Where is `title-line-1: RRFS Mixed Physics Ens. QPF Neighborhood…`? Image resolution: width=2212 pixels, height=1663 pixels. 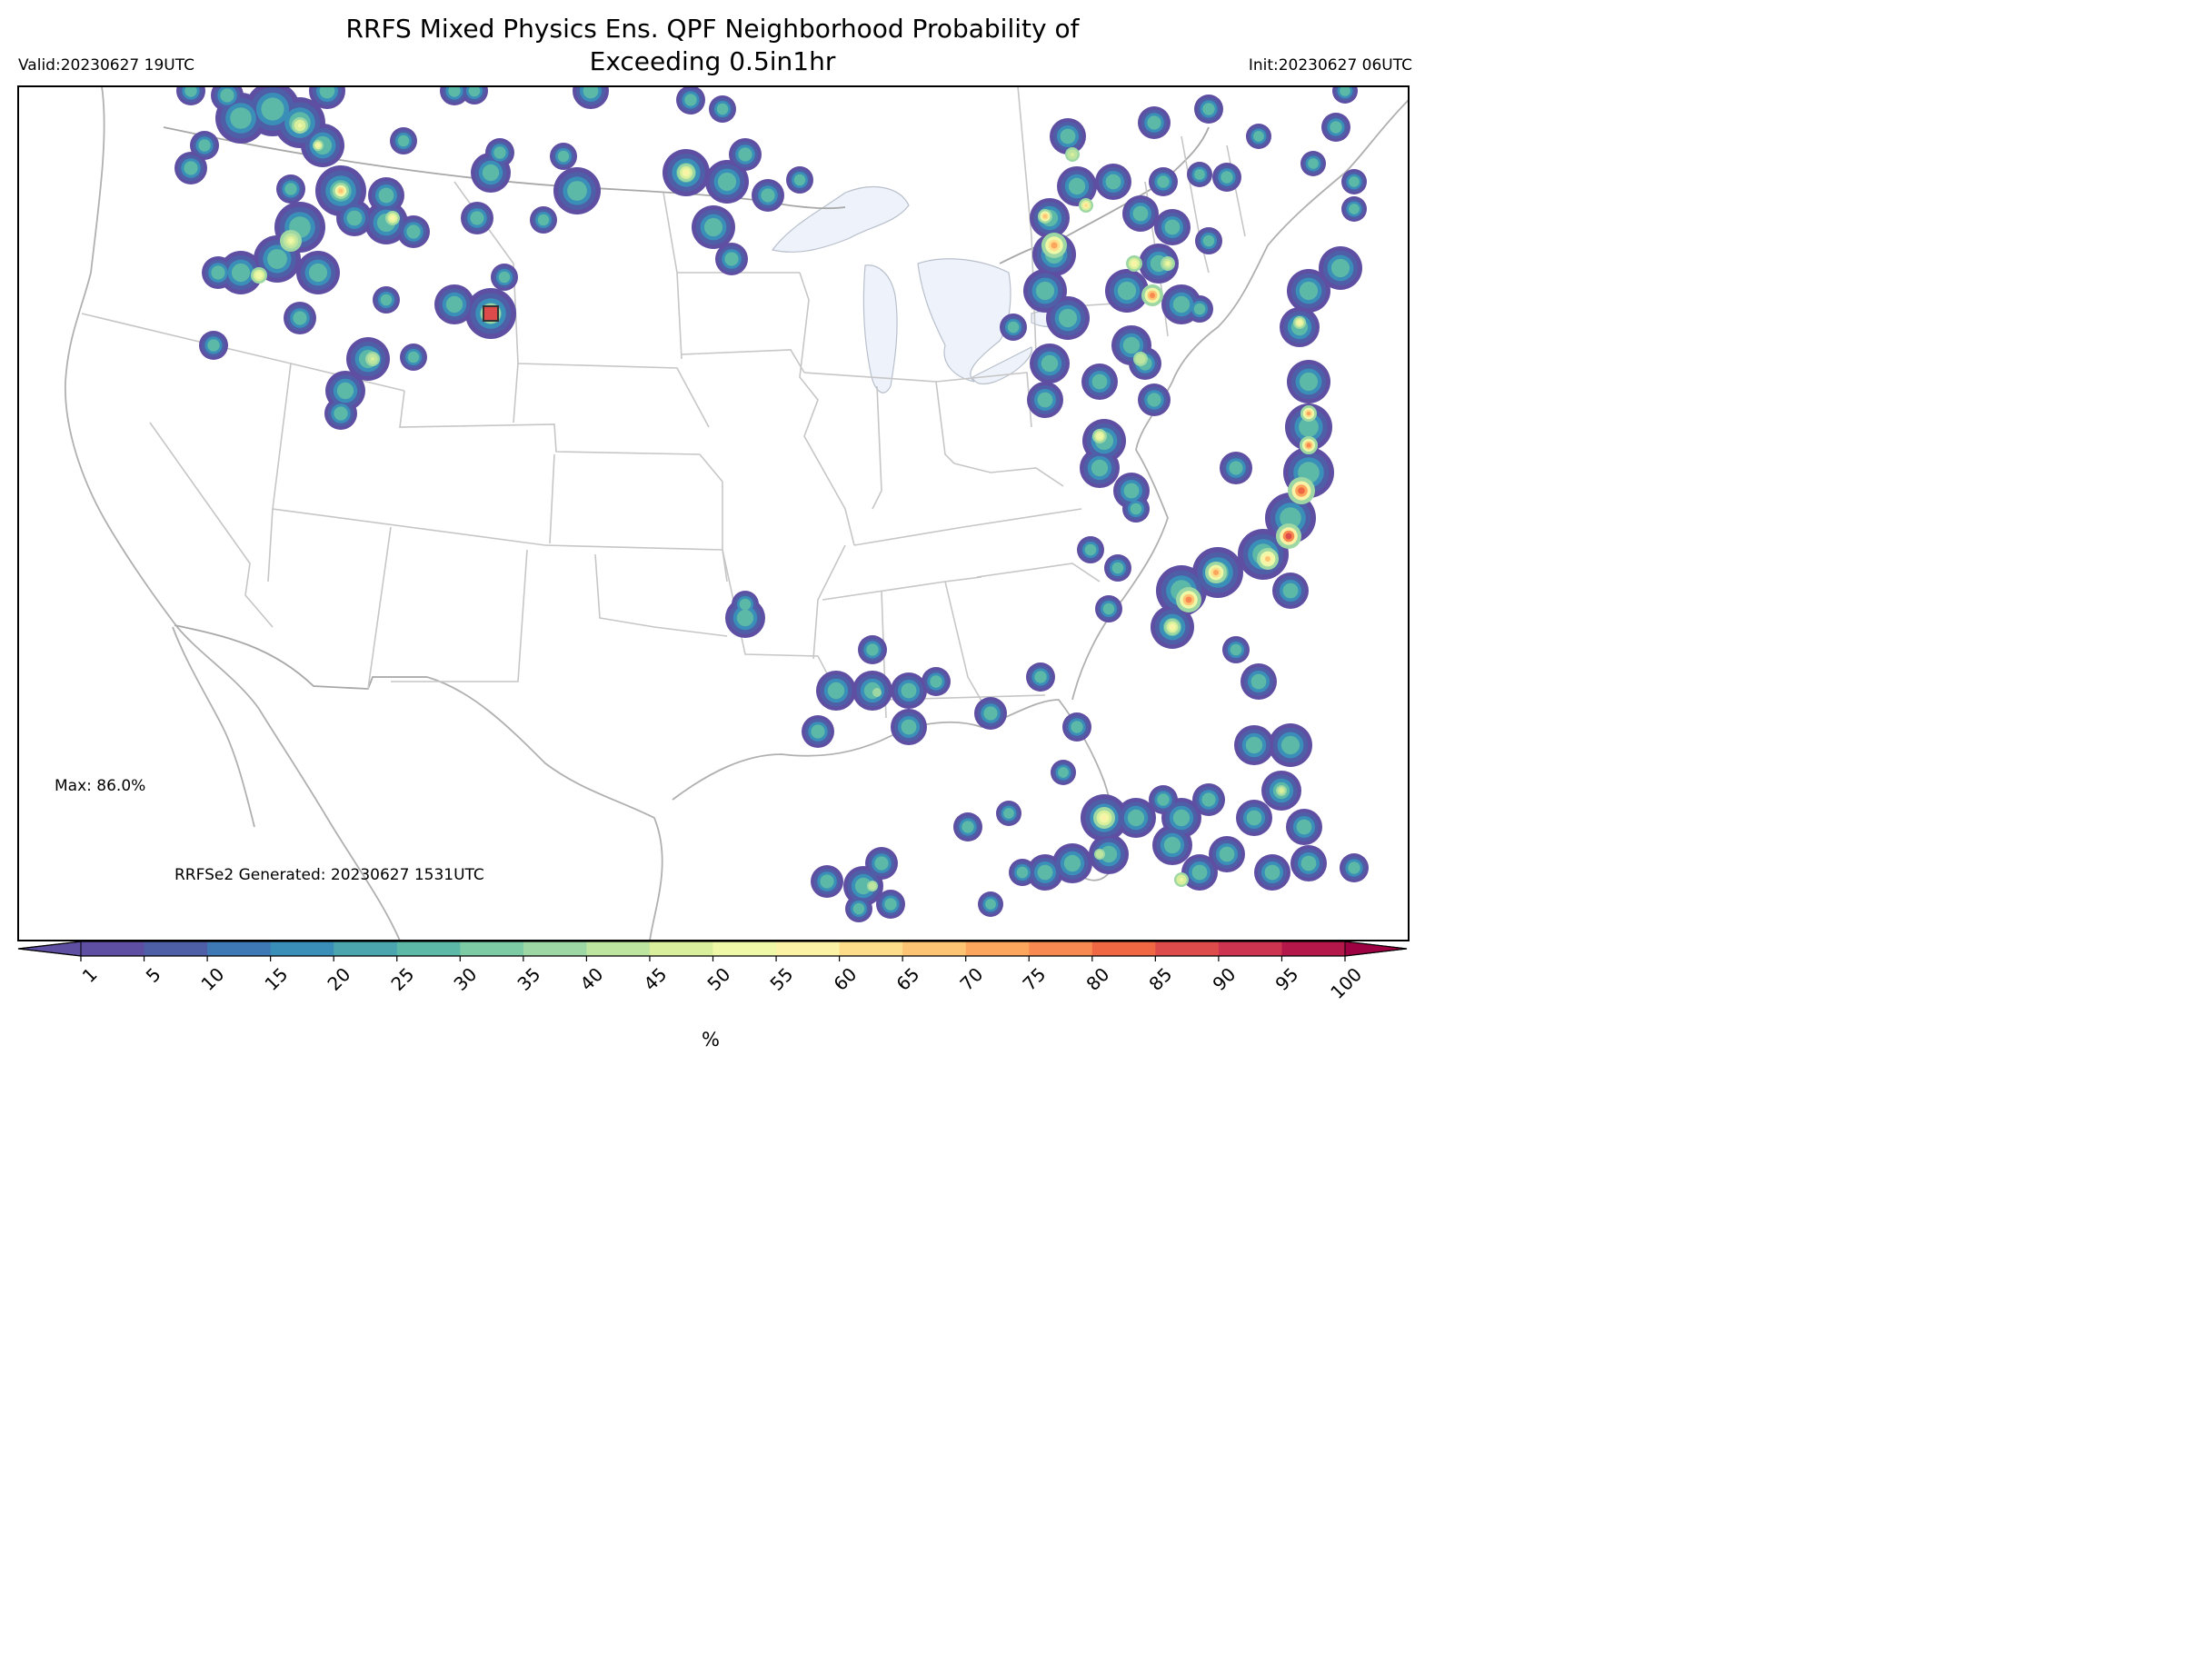 title-line-1: RRFS Mixed Physics Ens. QPF Neighborhood… is located at coordinates (712, 29).